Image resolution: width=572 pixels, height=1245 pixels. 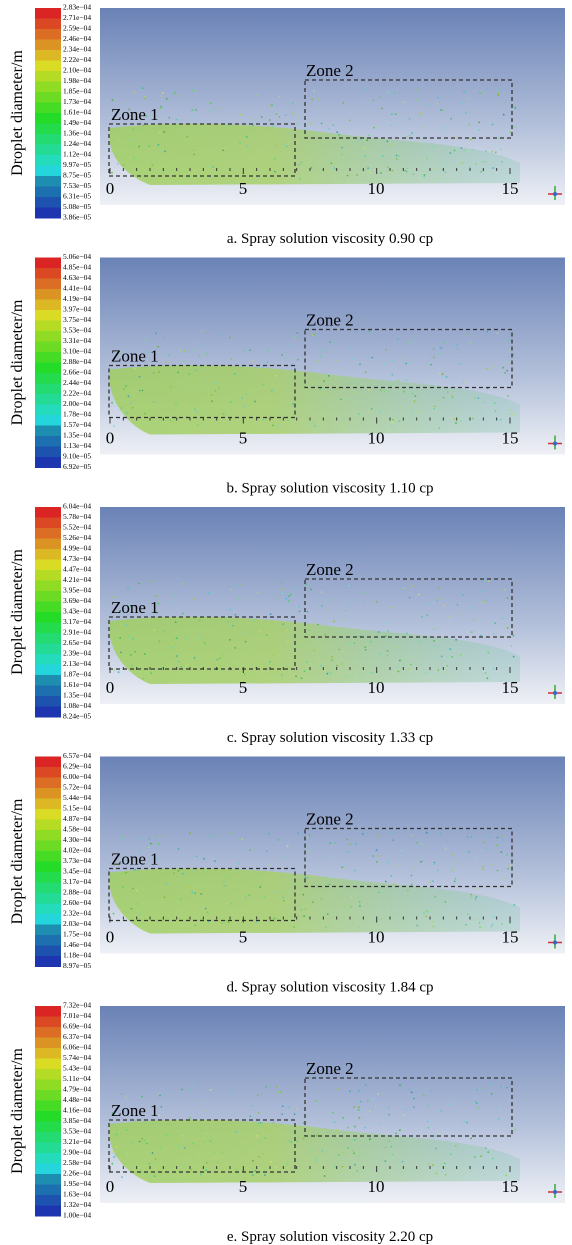 I want to click on axes-icon, so click(x=555, y=942).